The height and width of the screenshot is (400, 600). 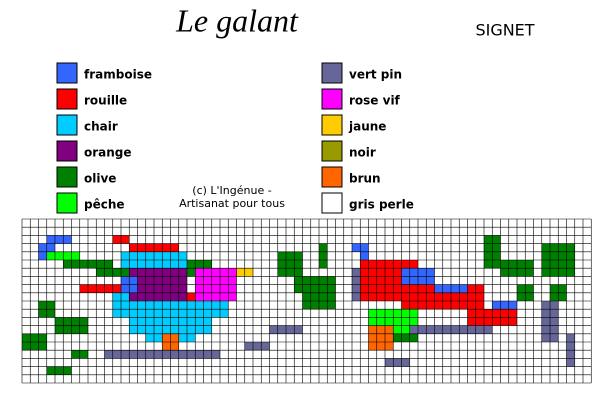 I want to click on credit-line: (c) L'Ingénue -, so click(x=231, y=190).